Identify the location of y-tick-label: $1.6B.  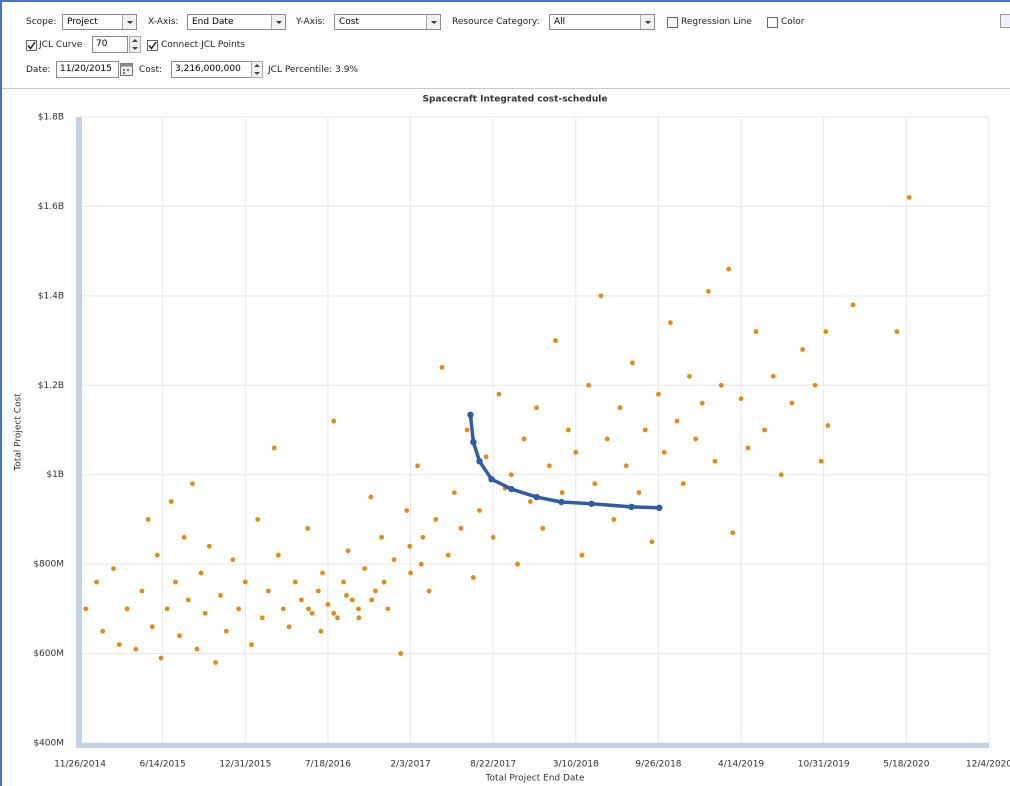
(51, 207).